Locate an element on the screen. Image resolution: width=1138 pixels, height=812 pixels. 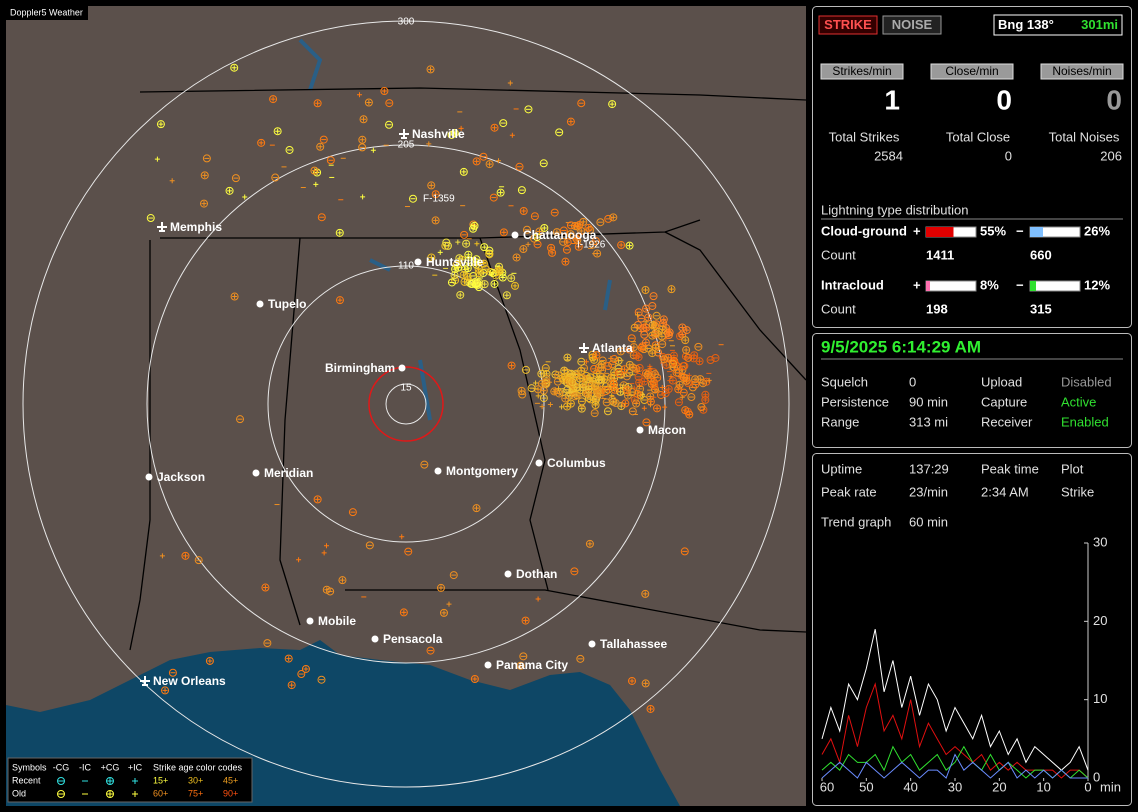
marker-label: F-1359 is located at coordinates (439, 199).